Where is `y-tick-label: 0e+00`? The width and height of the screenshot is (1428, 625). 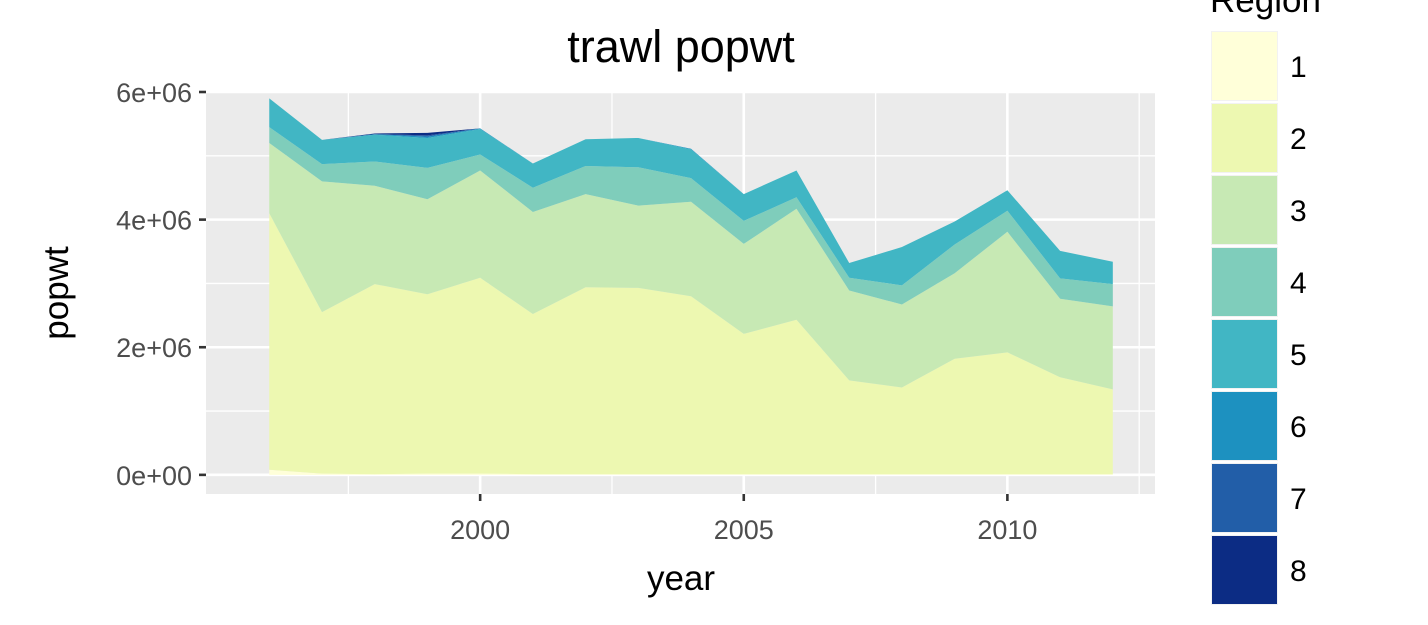
y-tick-label: 0e+00 is located at coordinates (154, 476).